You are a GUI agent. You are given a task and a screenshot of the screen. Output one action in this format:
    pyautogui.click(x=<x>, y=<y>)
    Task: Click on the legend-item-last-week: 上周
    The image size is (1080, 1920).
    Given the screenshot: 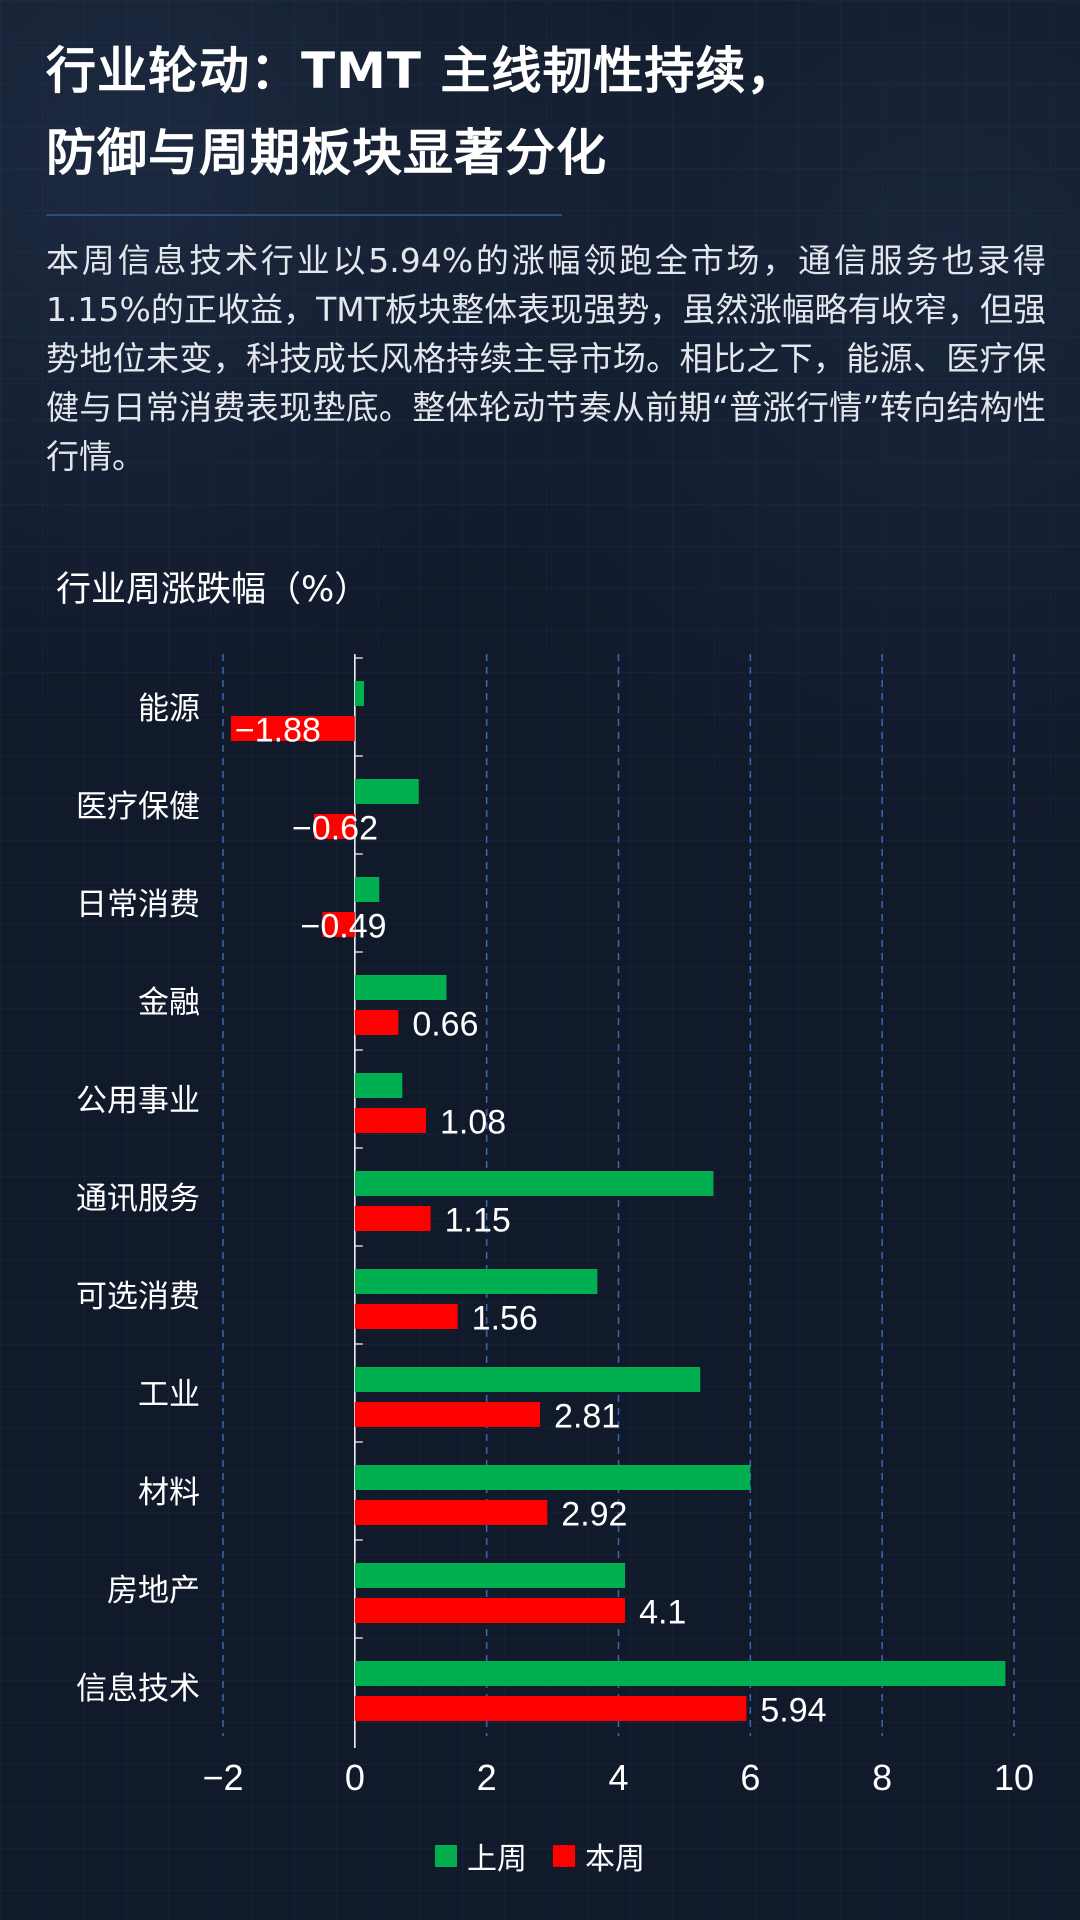 What is the action you would take?
    pyautogui.click(x=481, y=1856)
    